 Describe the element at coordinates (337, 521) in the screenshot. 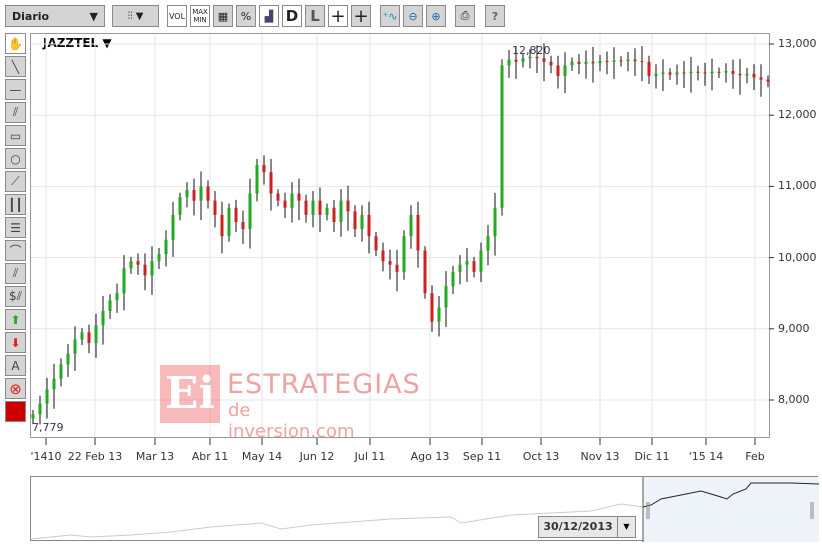

I see `navigator-history-line` at that location.